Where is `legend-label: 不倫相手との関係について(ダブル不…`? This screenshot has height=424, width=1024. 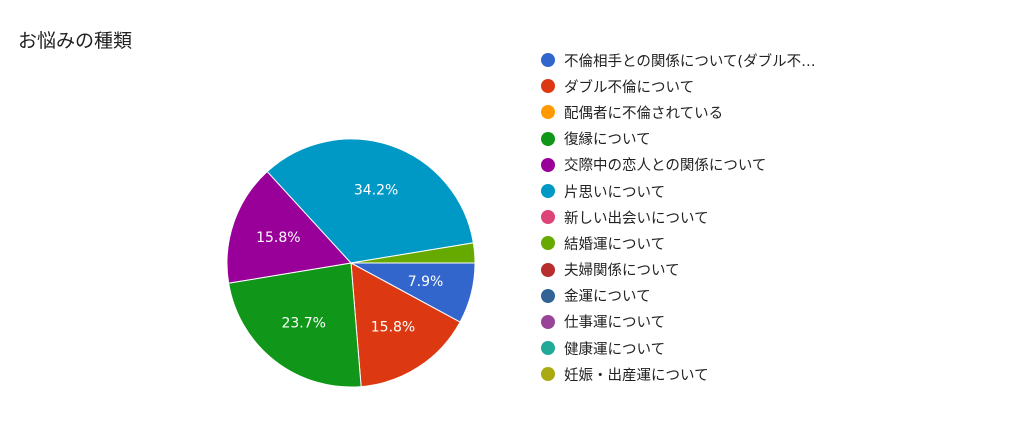 legend-label: 不倫相手との関係について(ダブル不… is located at coordinates (690, 61).